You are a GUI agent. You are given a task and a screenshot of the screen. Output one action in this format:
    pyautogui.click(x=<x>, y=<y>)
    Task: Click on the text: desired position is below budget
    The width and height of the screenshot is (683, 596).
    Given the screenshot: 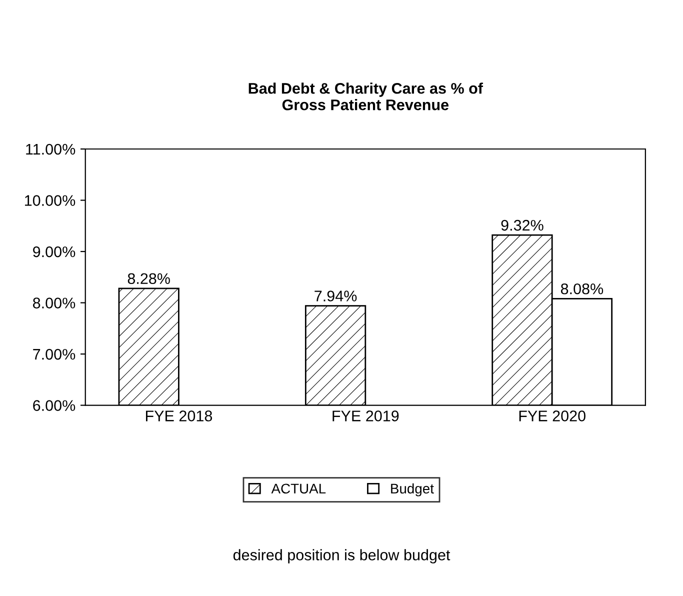 What is the action you would take?
    pyautogui.click(x=341, y=556)
    